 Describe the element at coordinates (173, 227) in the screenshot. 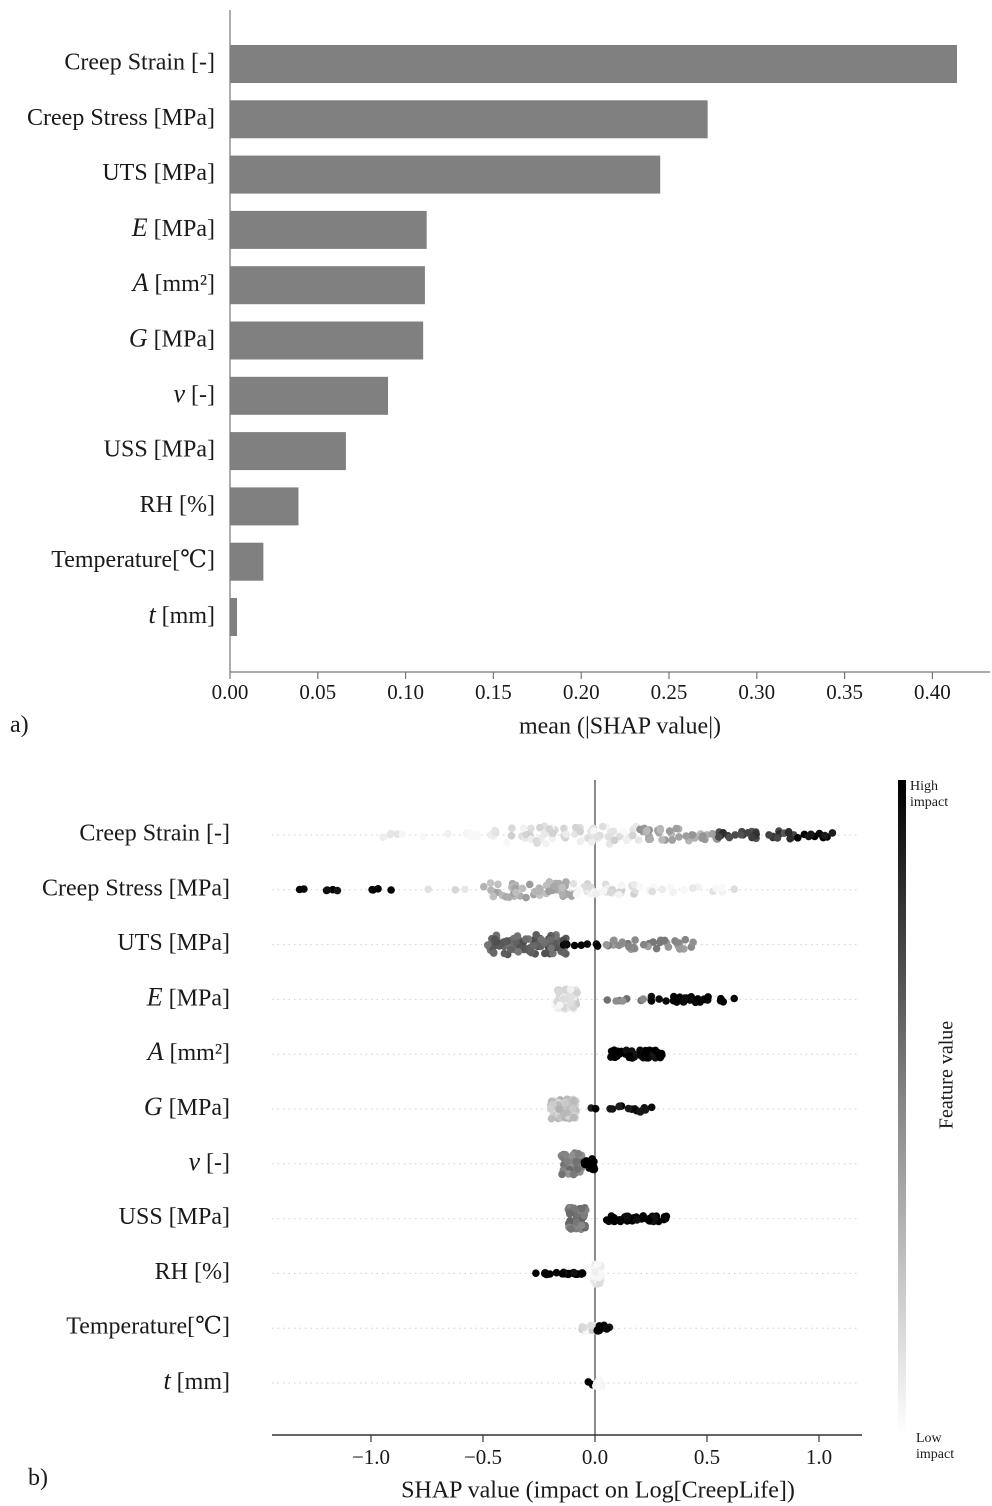

I see `bar-label: E [MPa]` at that location.